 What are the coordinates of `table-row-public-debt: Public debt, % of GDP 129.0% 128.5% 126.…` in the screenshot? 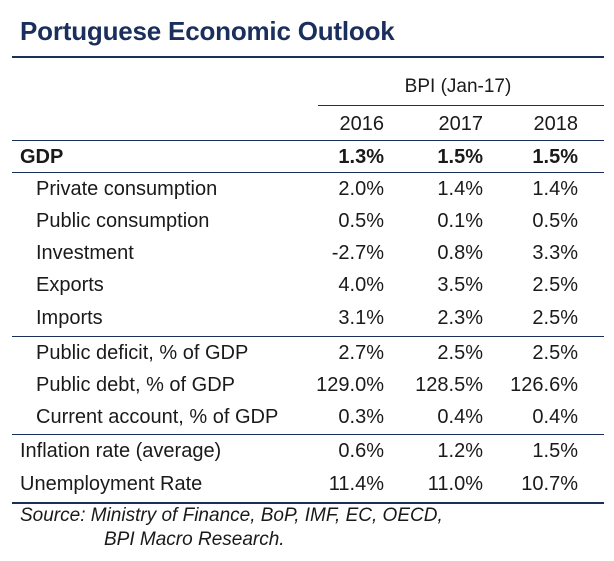 It's located at (308, 385).